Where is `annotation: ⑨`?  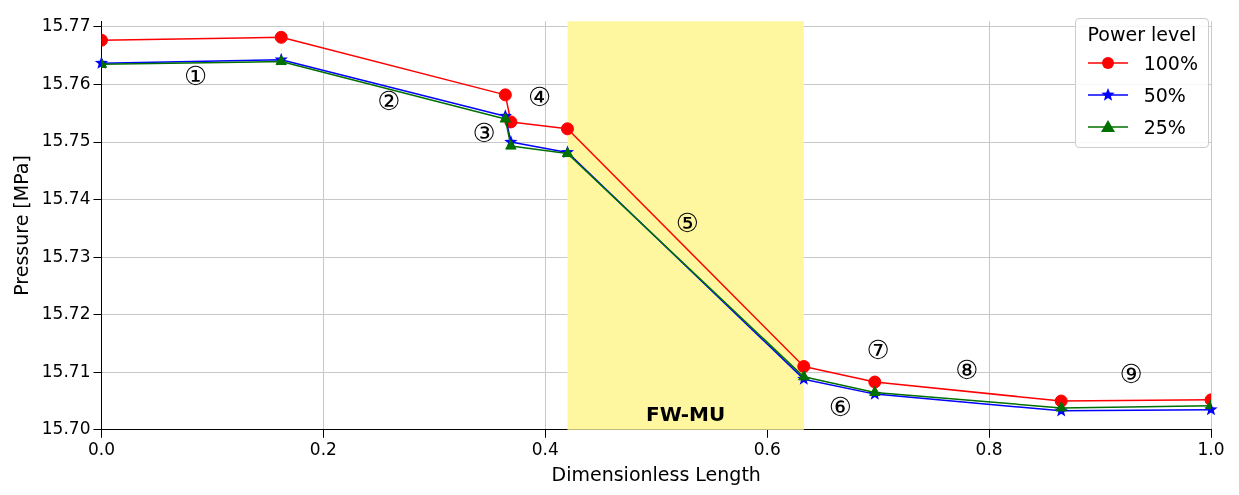 annotation: ⑨ is located at coordinates (1131, 374).